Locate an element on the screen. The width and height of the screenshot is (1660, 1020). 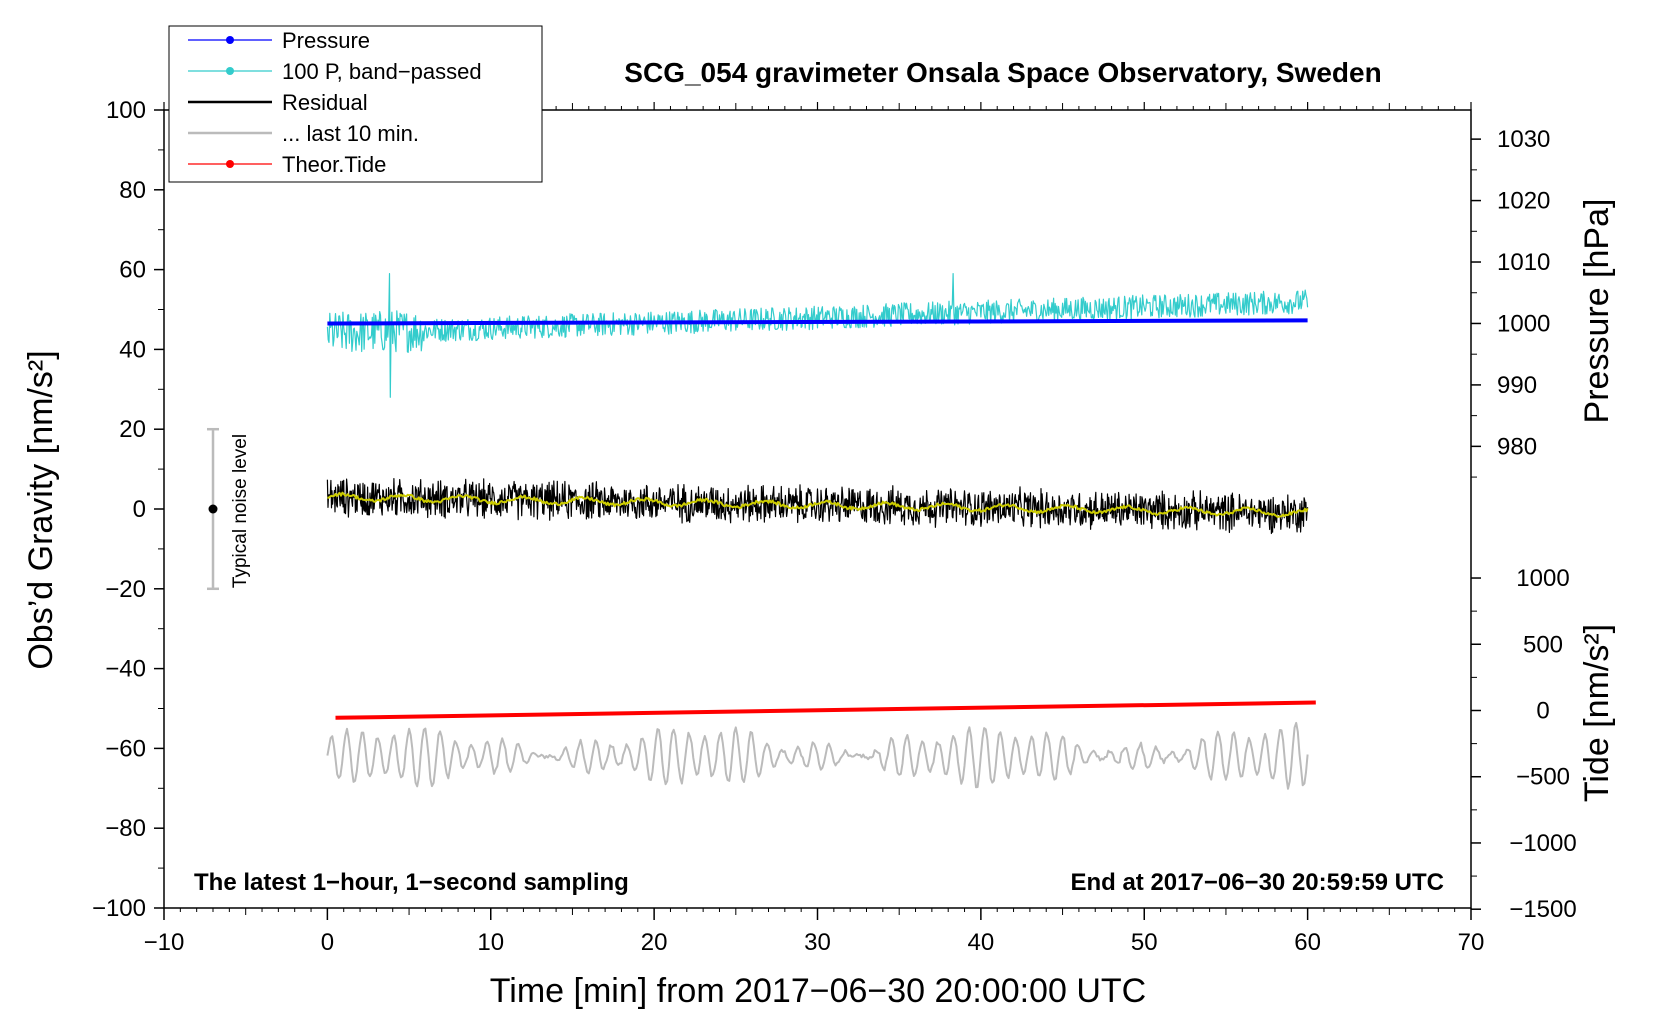
y-axis-title-pressure: Pressure [hPa] is located at coordinates (1597, 311).